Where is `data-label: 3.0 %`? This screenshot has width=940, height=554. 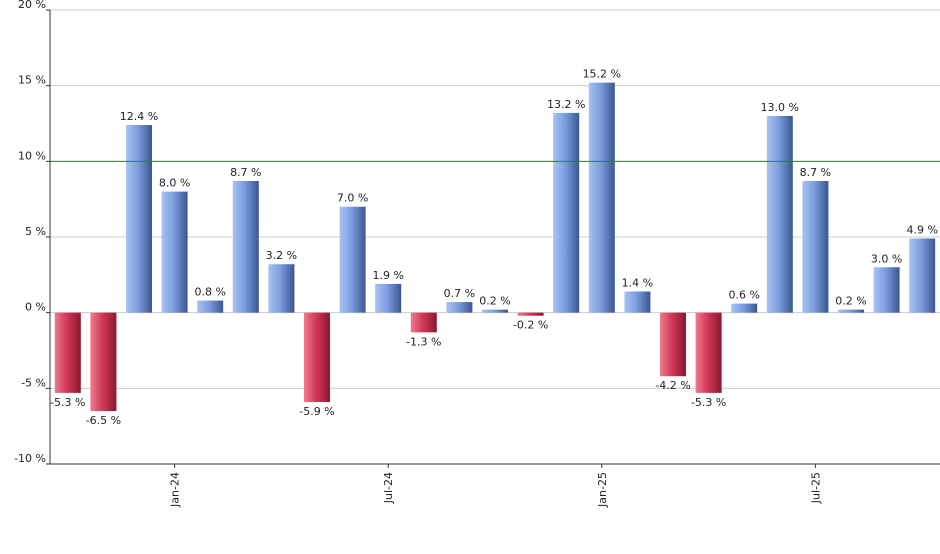 data-label: 3.0 % is located at coordinates (886, 258).